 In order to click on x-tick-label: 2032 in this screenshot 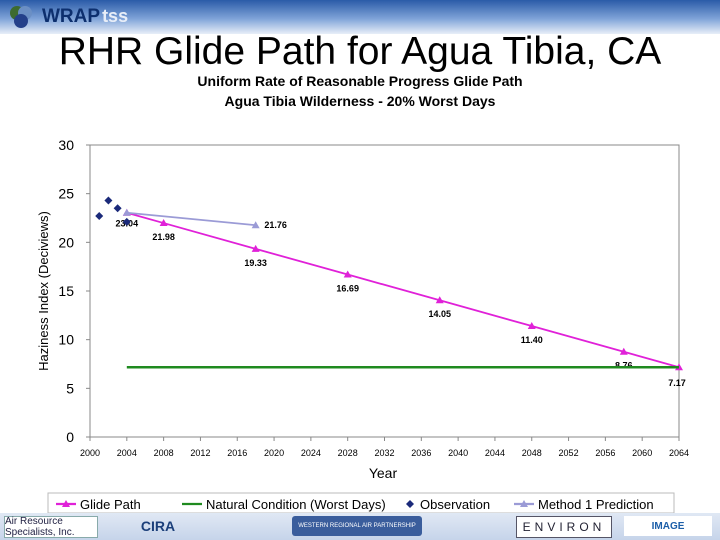, I will do `click(384, 453)`.